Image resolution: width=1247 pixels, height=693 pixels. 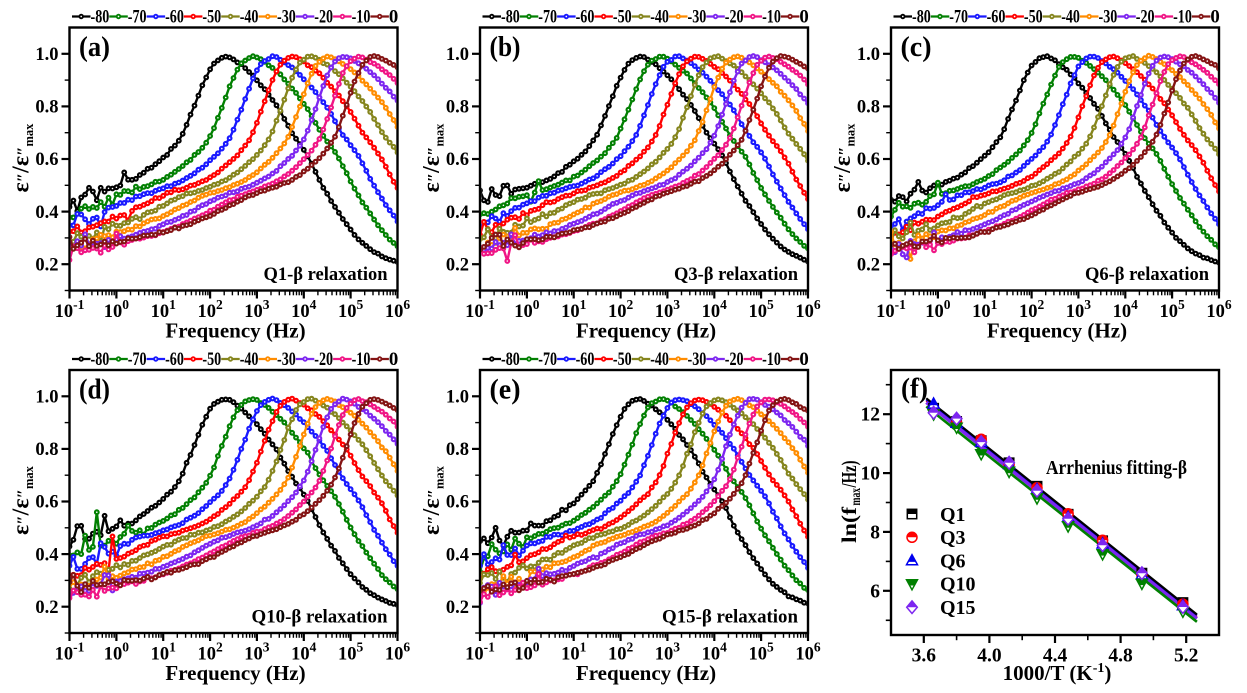 I want to click on svg-text: (b), so click(x=505, y=47).